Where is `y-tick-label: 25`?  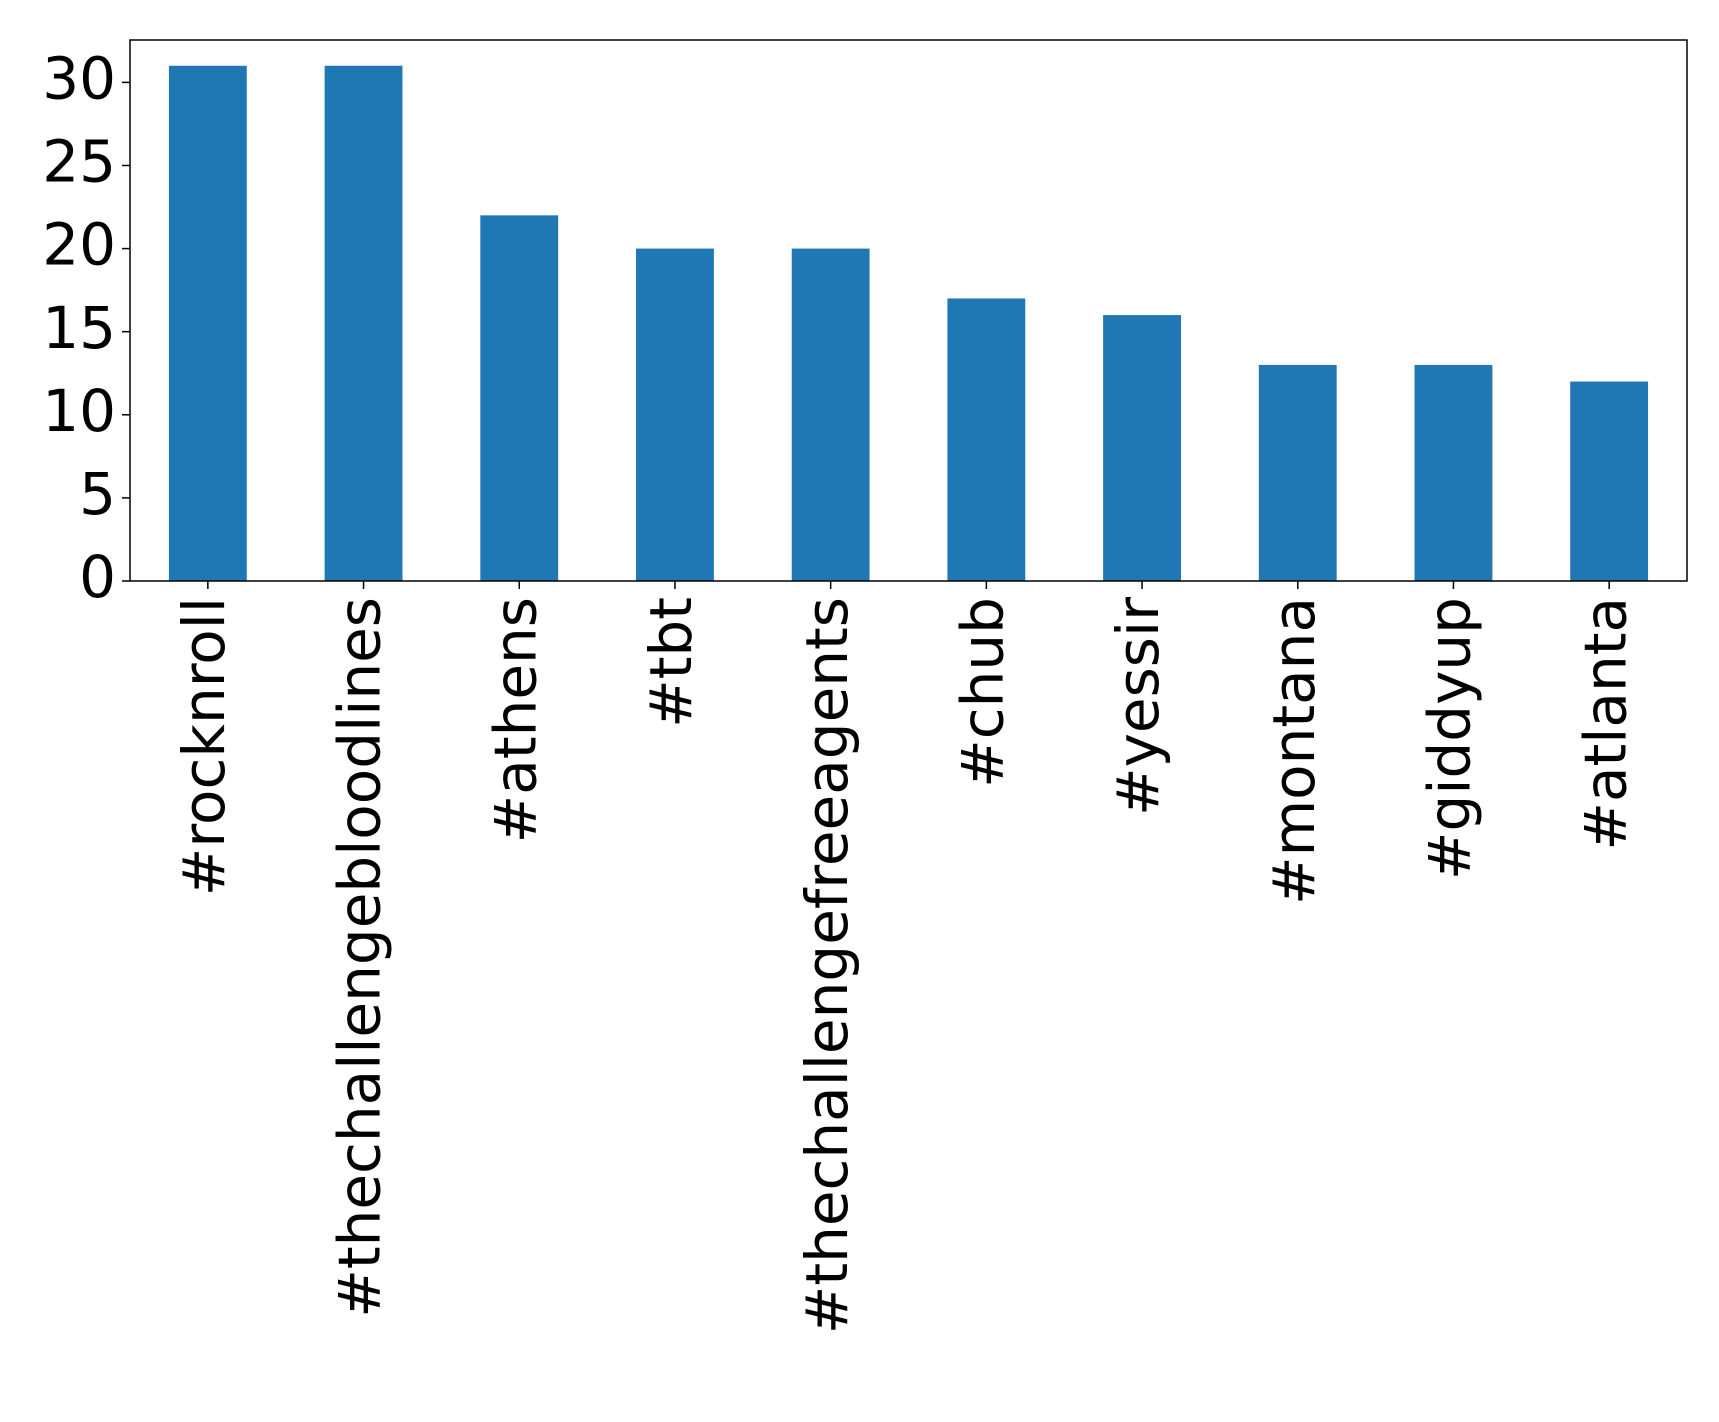 y-tick-label: 25 is located at coordinates (79, 162).